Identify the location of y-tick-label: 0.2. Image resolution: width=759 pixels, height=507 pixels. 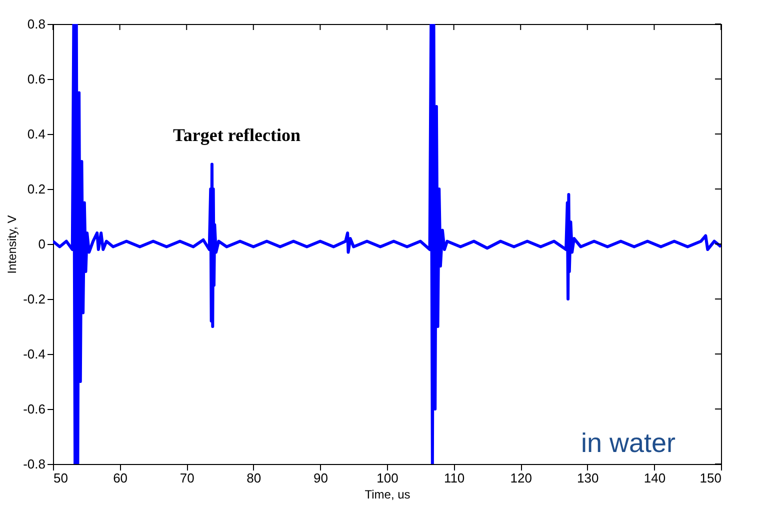
(36, 189).